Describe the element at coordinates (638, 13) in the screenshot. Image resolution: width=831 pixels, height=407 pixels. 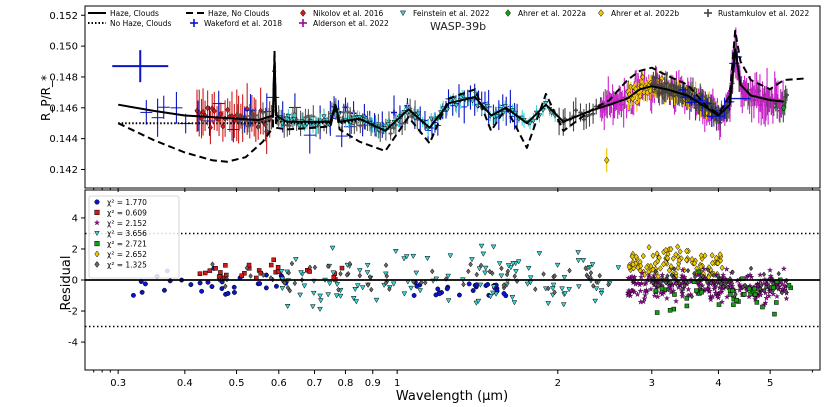
I see `upper-legend-entry: Ahrer et al. 2022b` at that location.